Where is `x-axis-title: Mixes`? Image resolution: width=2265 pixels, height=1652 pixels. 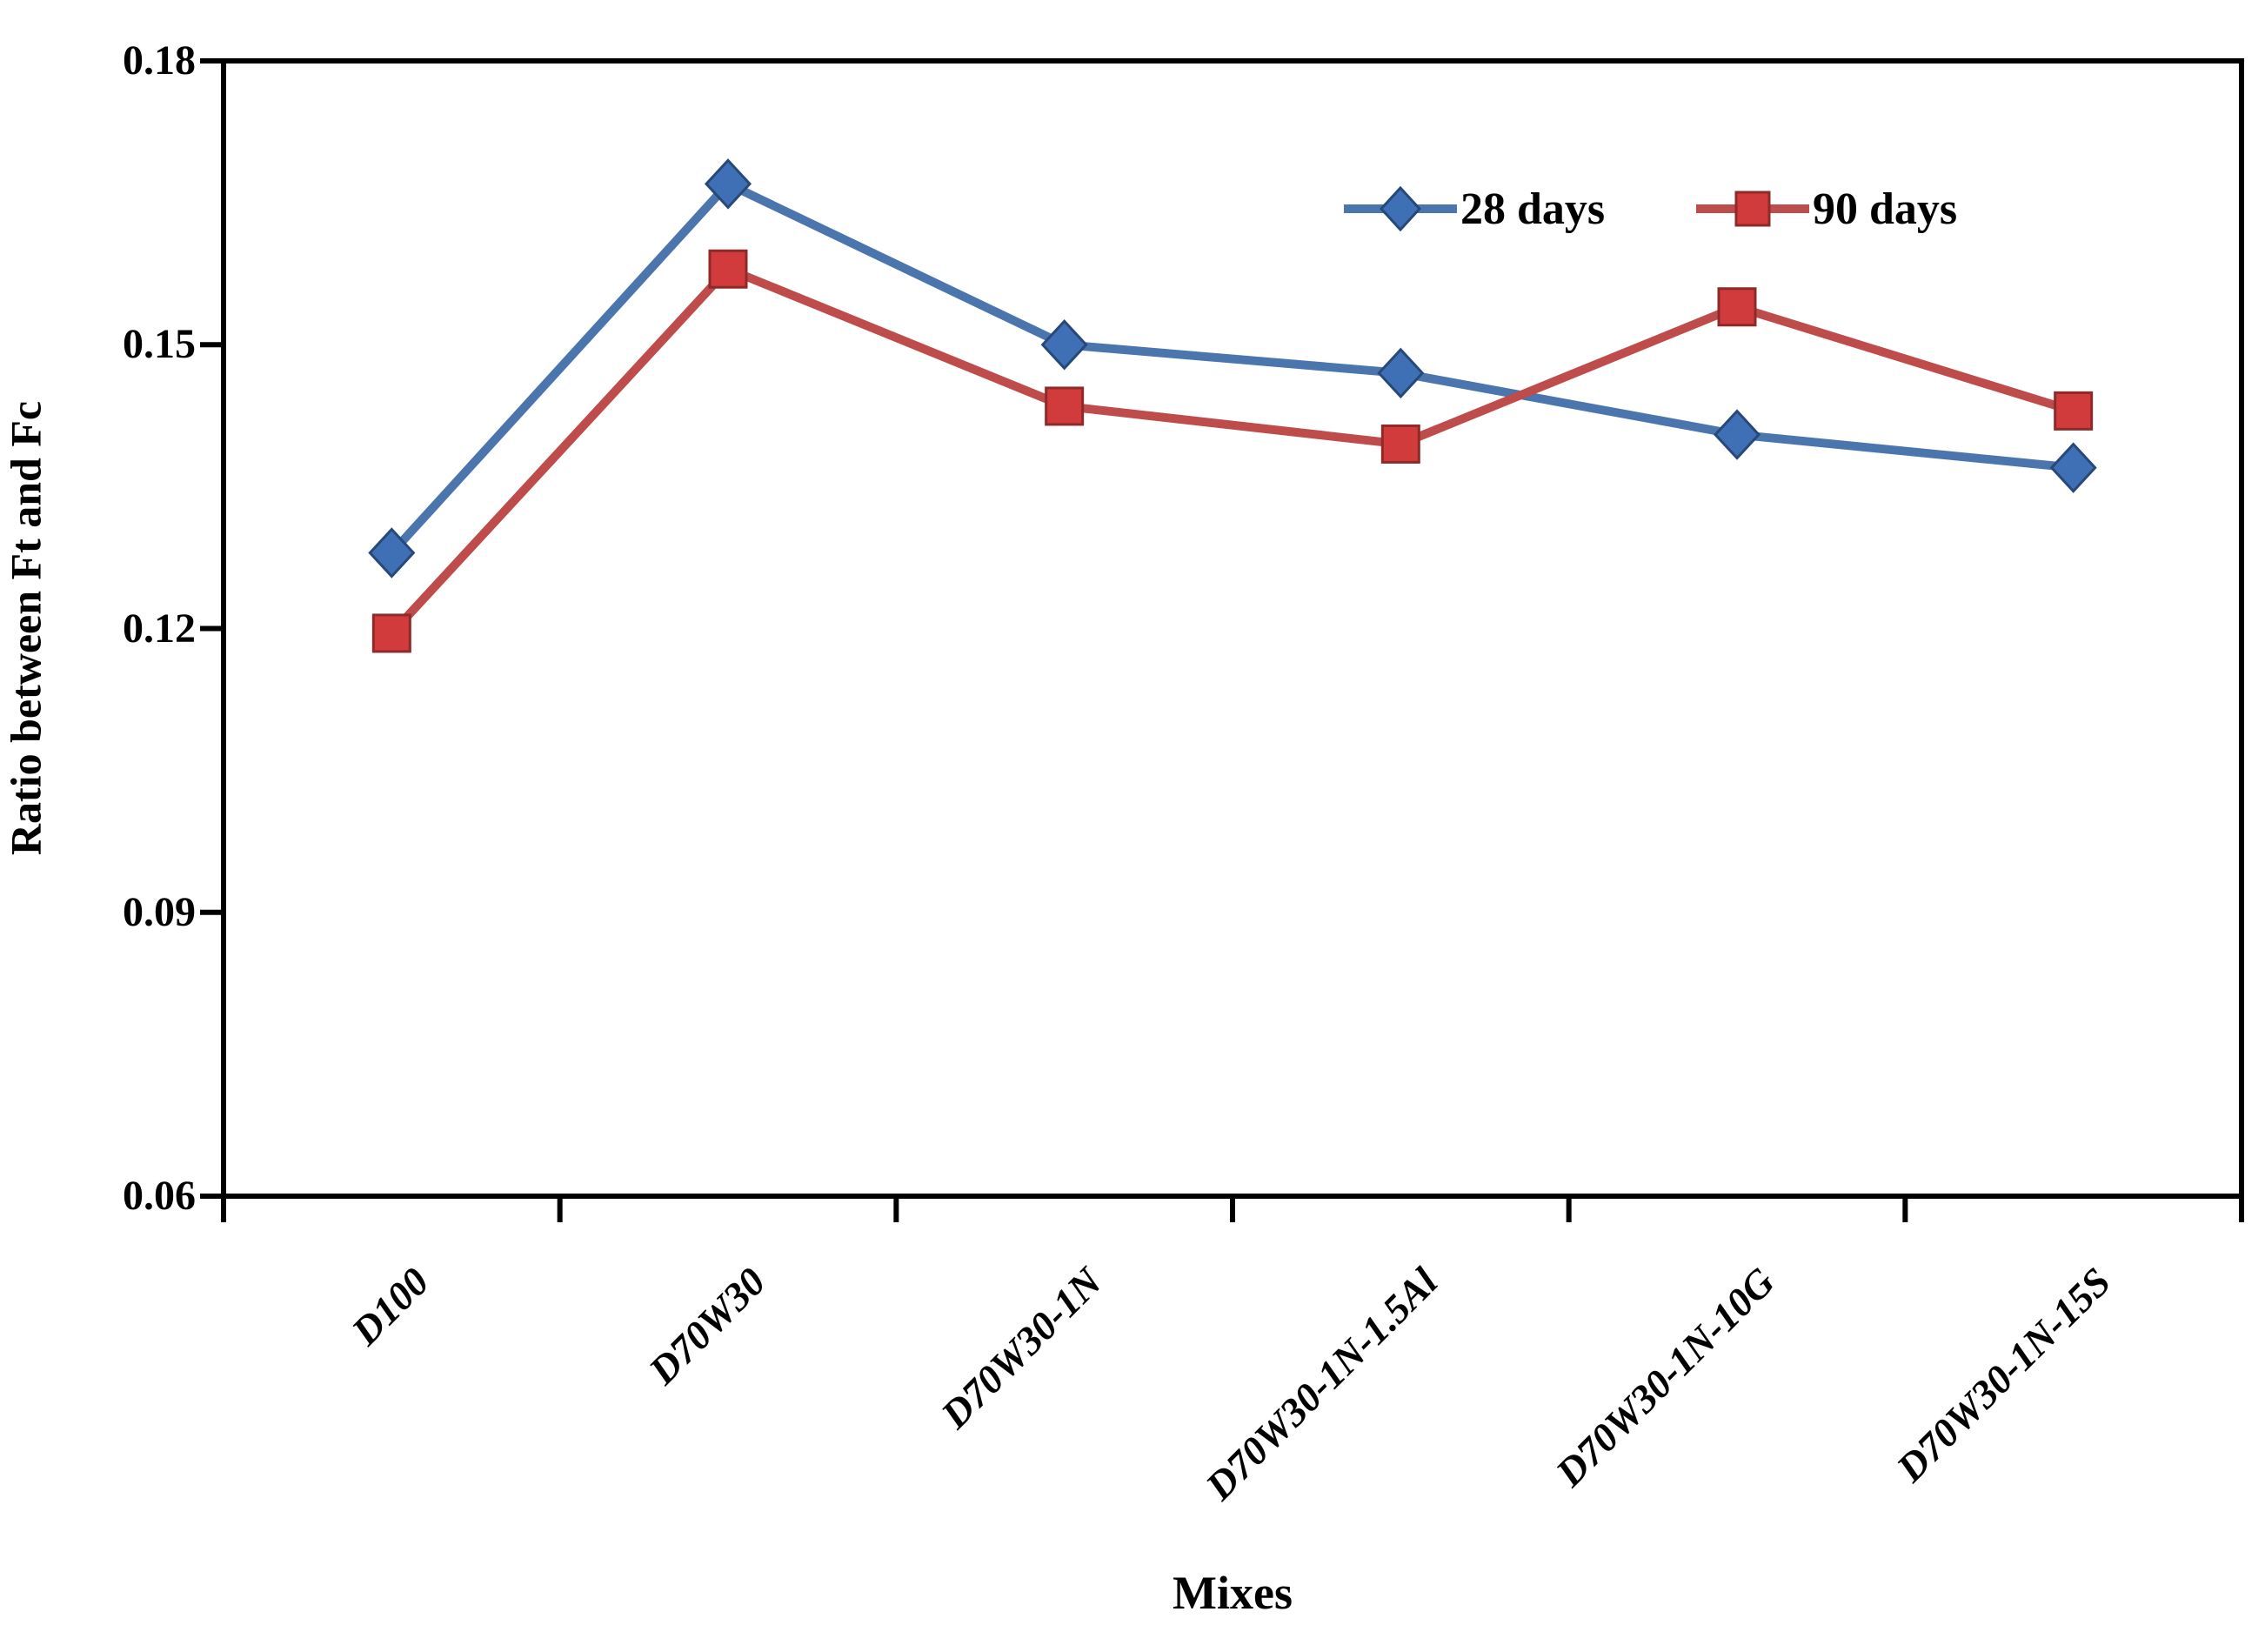
x-axis-title: Mixes is located at coordinates (1233, 1593).